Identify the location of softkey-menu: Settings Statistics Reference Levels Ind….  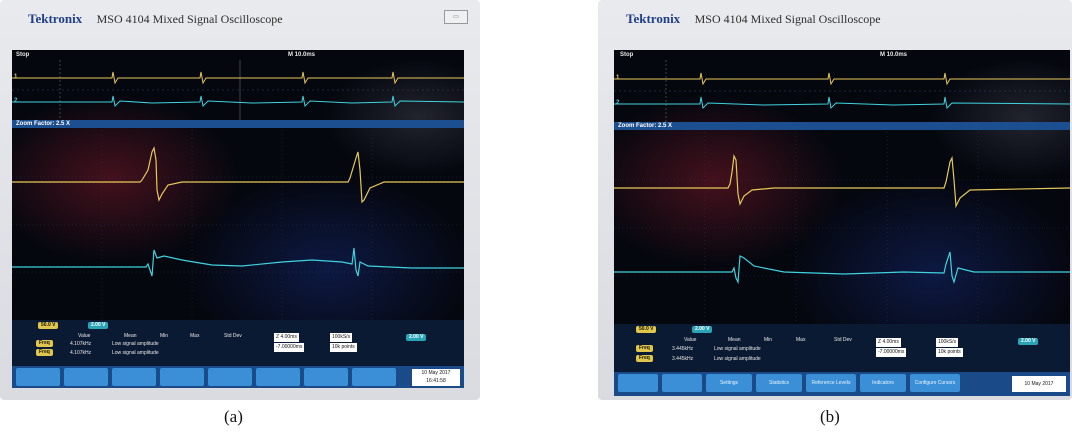
(842, 384).